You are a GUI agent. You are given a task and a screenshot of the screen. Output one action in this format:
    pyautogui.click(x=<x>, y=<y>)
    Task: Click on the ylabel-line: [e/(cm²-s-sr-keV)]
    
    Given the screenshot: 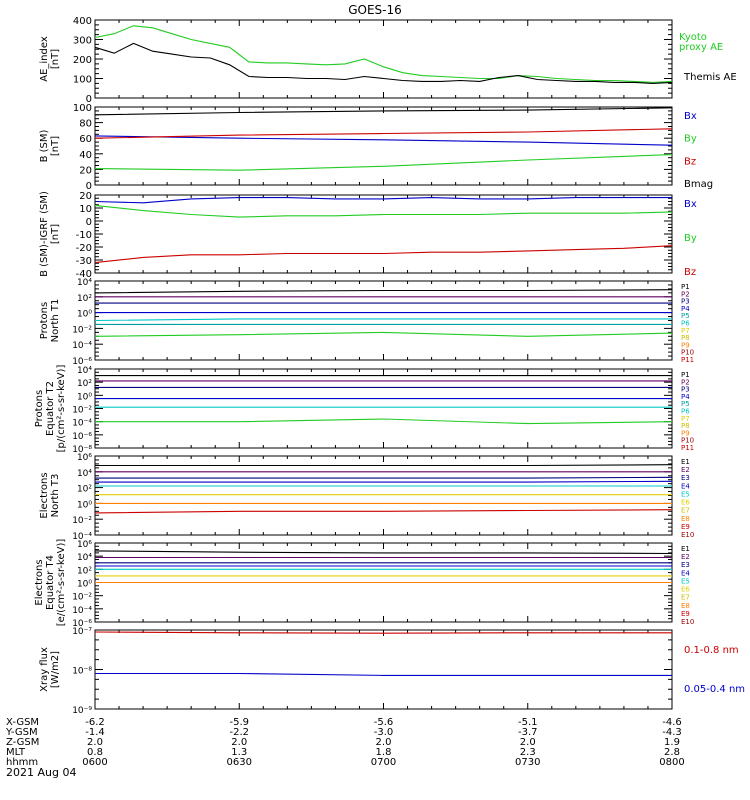 What is the action you would take?
    pyautogui.click(x=61, y=583)
    